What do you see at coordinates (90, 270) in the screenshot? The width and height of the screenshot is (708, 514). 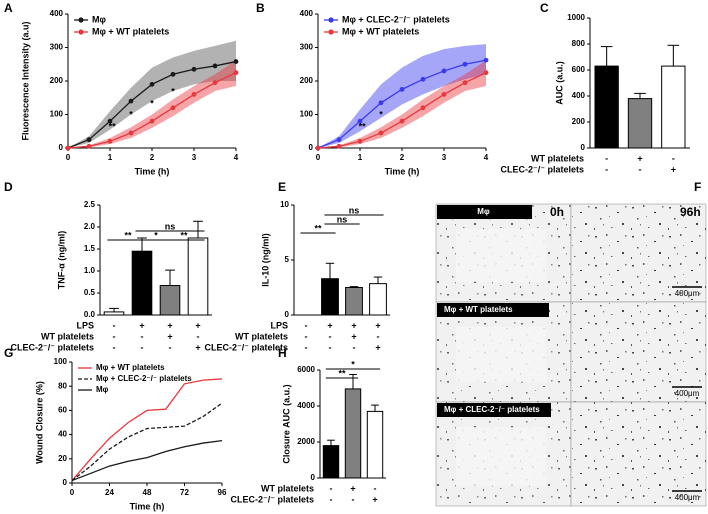 I see `y-tick-label: 1.0` at bounding box center [90, 270].